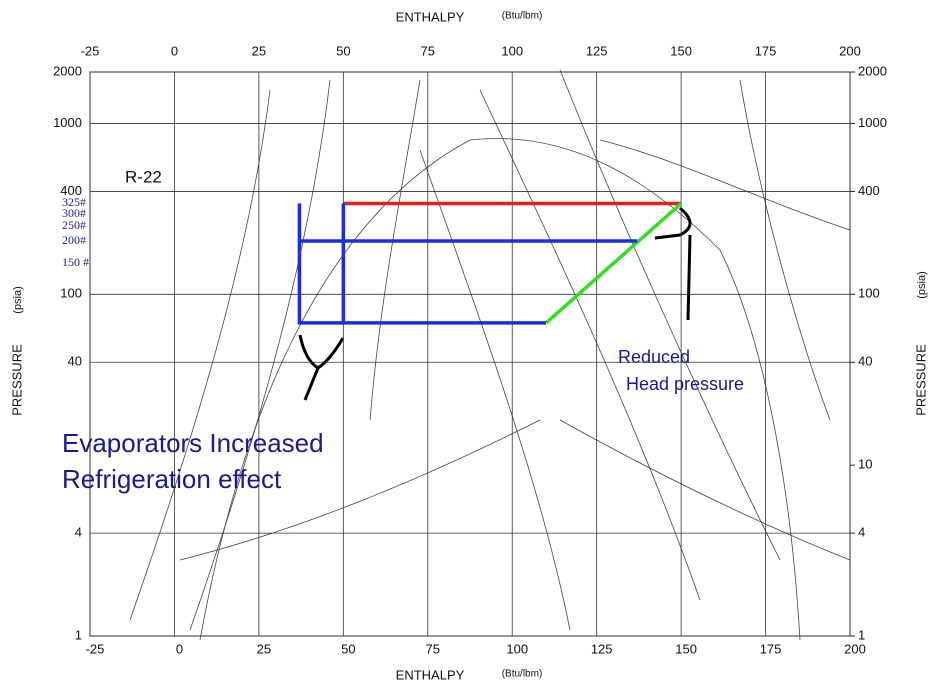 The image size is (931, 683). Describe the element at coordinates (922, 285) in the screenshot. I see `y2-axis-unit: (psia)` at that location.